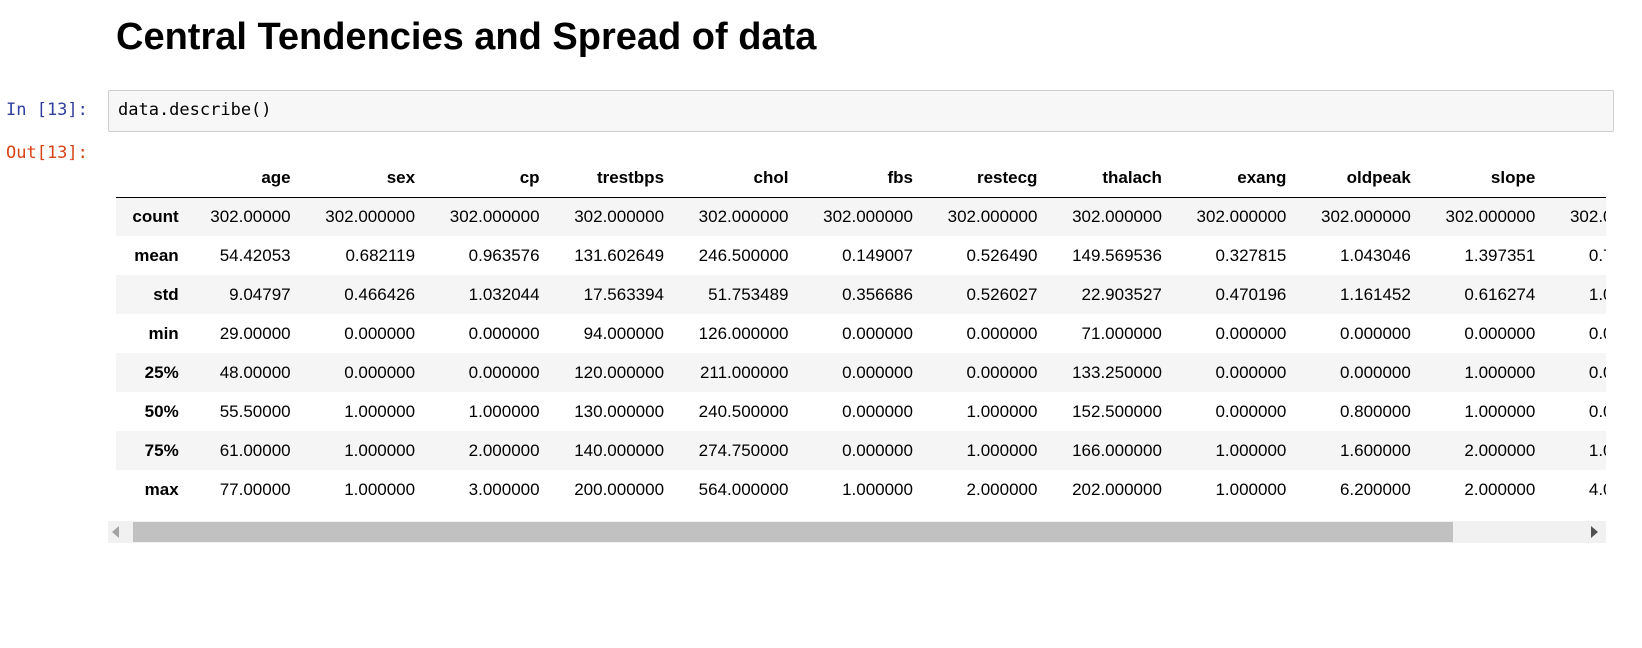 The image size is (1642, 648). What do you see at coordinates (619, 450) in the screenshot?
I see `table-cell: 140.000000` at bounding box center [619, 450].